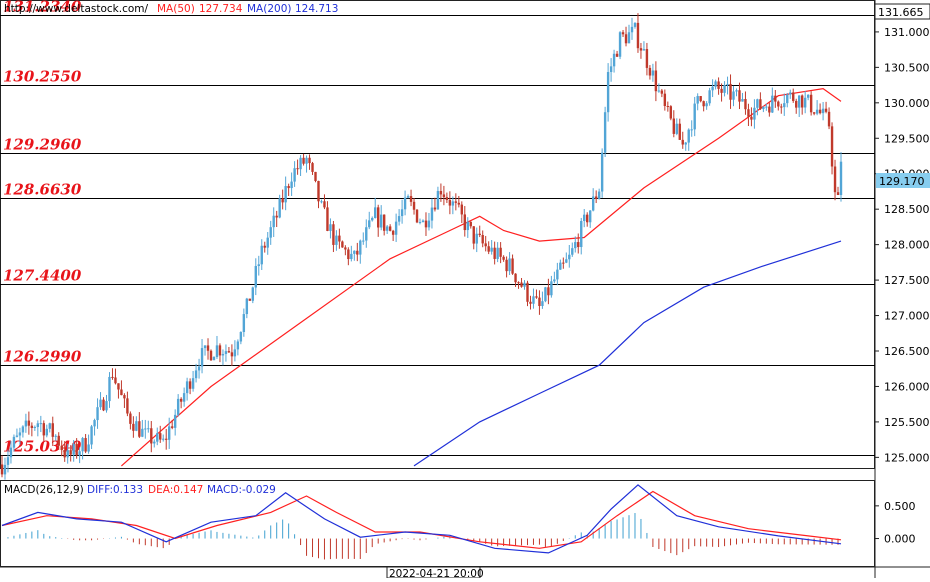 Image resolution: width=930 pixels, height=582 pixels. Describe the element at coordinates (421, 519) in the screenshot. I see `macd-diff-line` at that location.